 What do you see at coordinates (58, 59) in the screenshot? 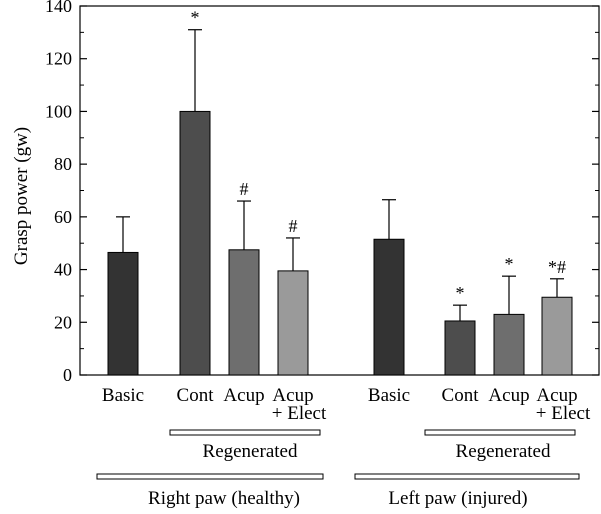
I see `y-tick-label: 120` at bounding box center [58, 59].